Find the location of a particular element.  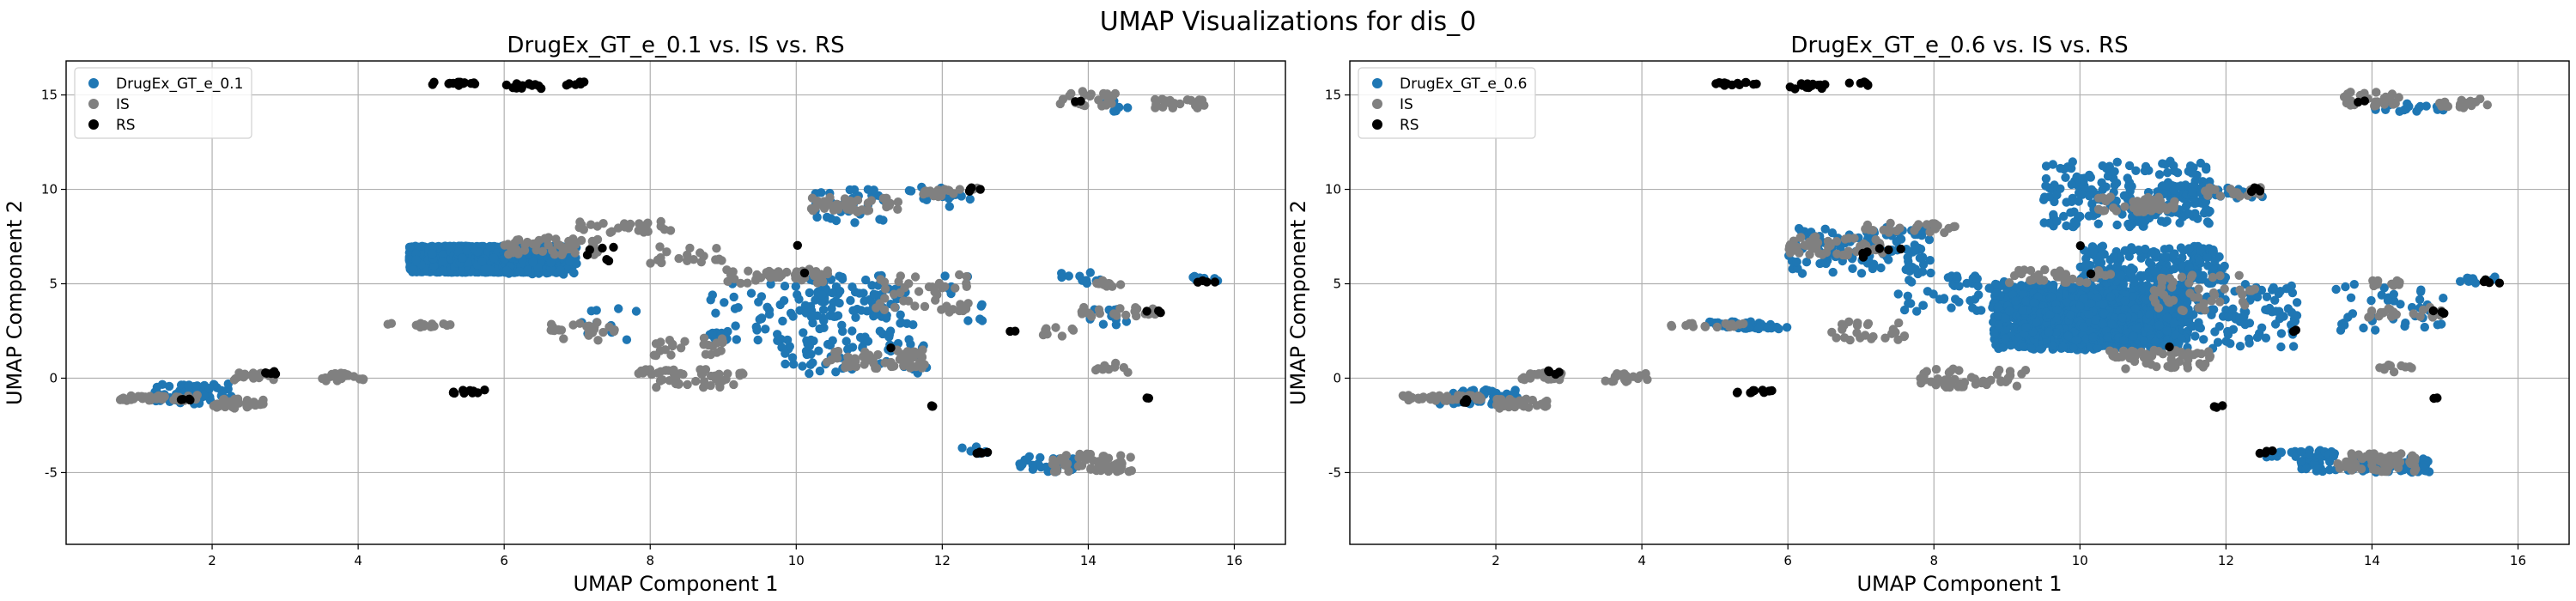

y-tick-label: 5 is located at coordinates (53, 284).